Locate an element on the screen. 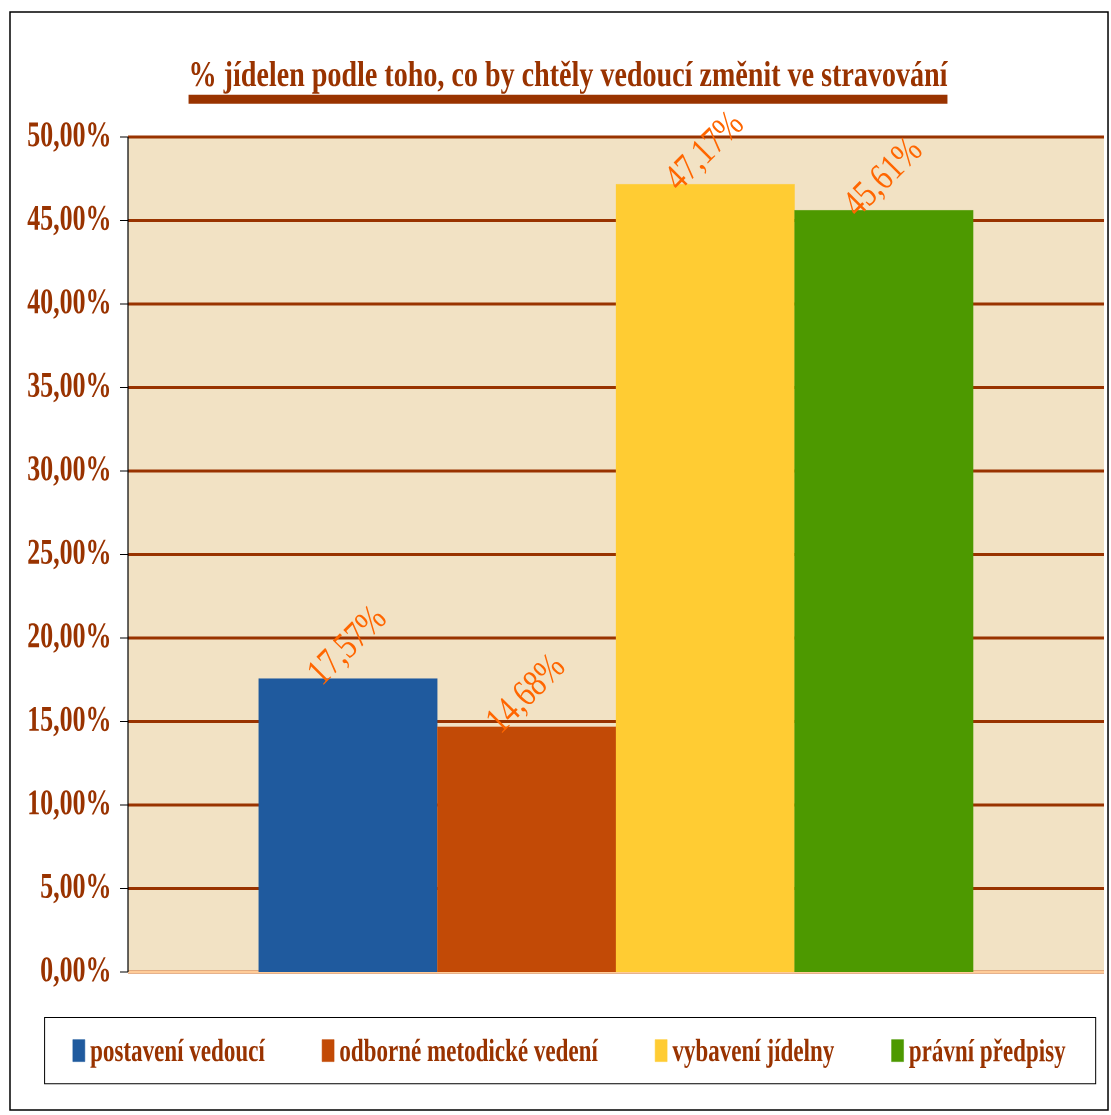  y-tick-label: 15,00% is located at coordinates (69, 721).